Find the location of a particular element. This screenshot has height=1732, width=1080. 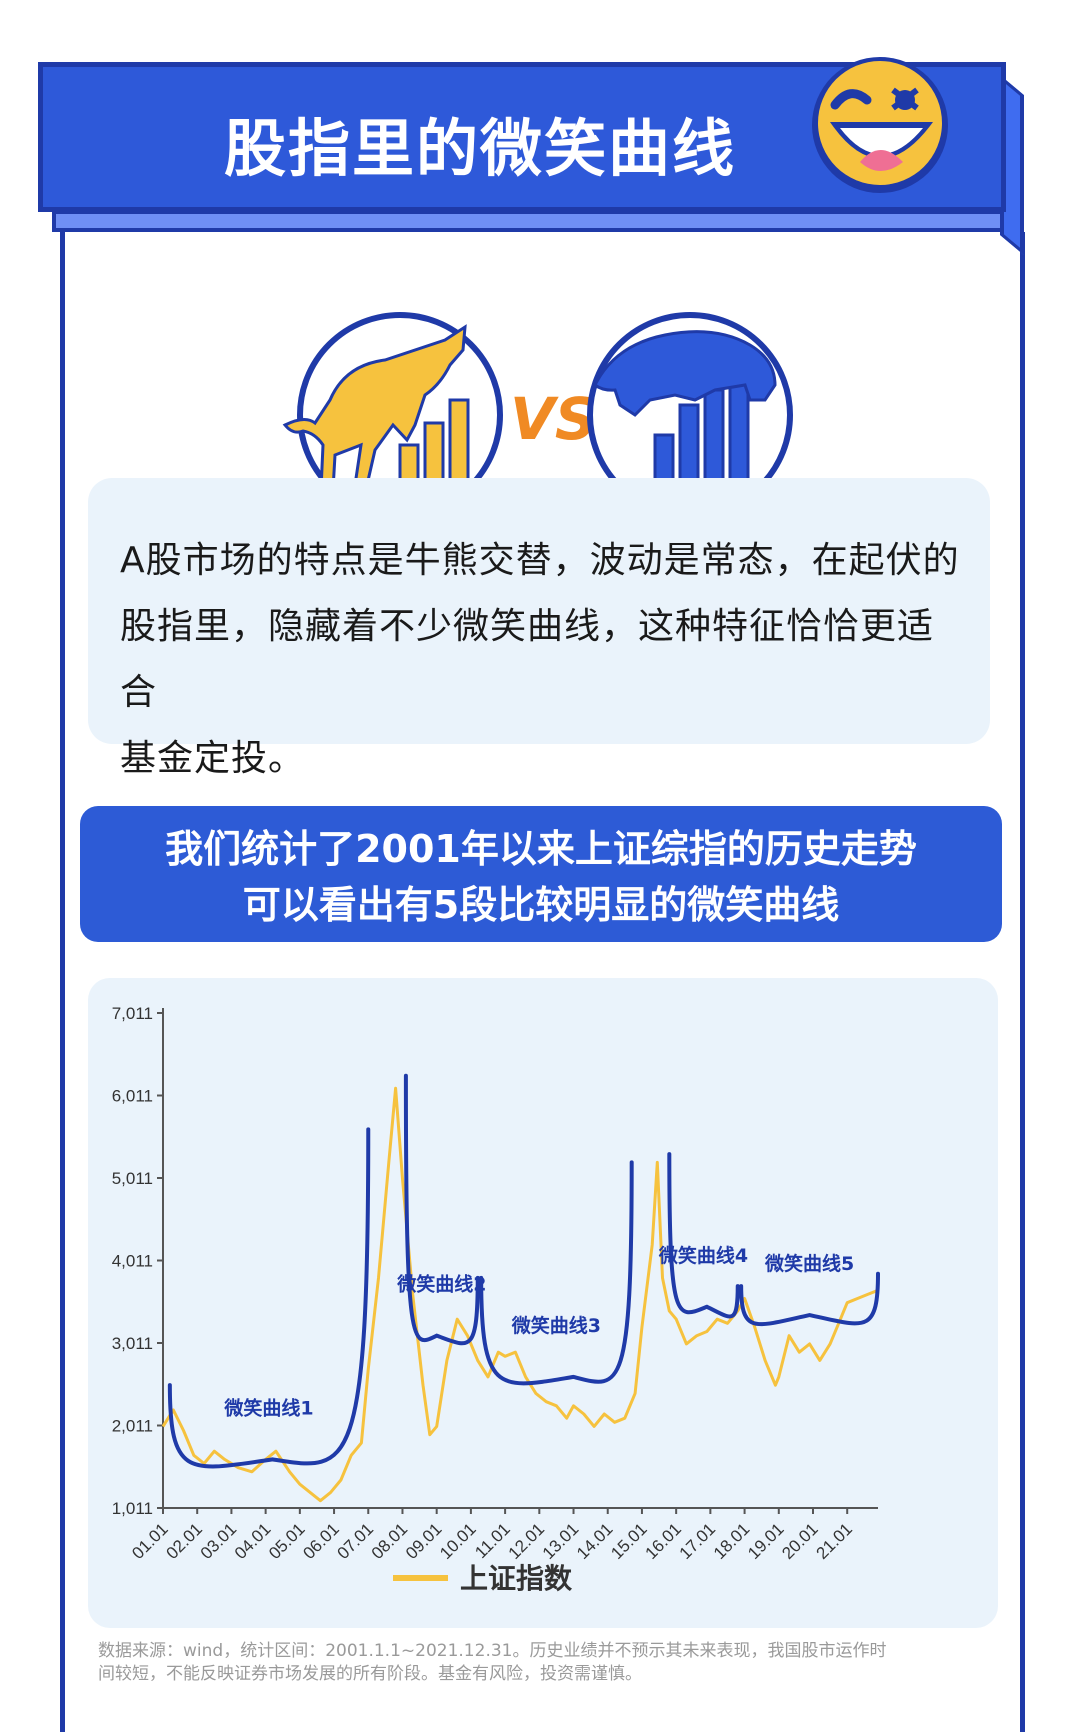

x-tick-label: 10.01 is located at coordinates (458, 1541).